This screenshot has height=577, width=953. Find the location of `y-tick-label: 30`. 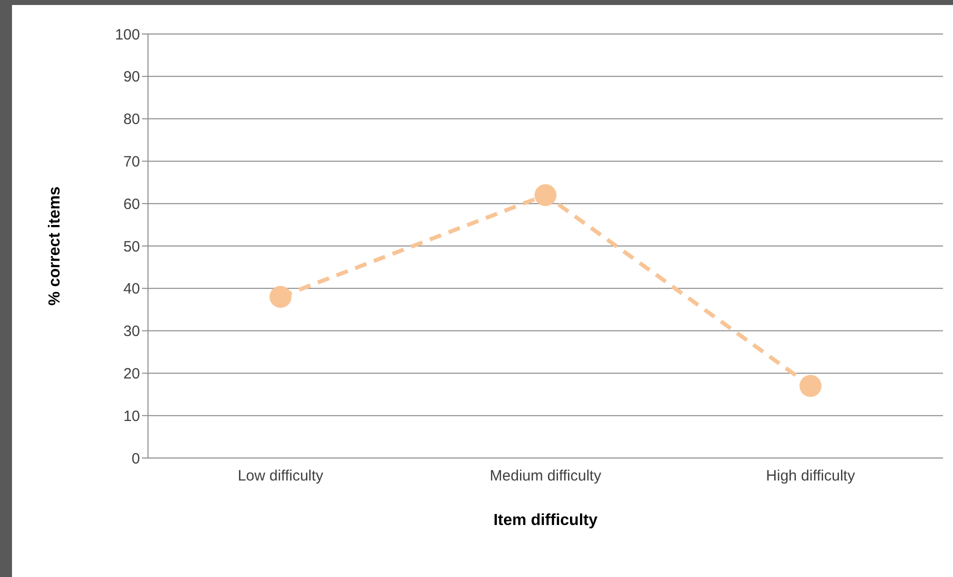

y-tick-label: 30 is located at coordinates (131, 331).